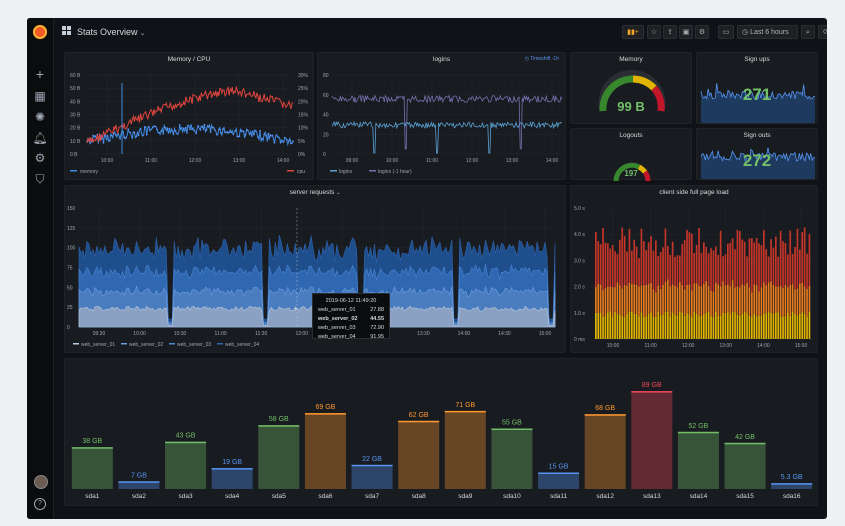 The height and width of the screenshot is (526, 845). I want to click on panel-signups: Sign ups 271, so click(757, 88).